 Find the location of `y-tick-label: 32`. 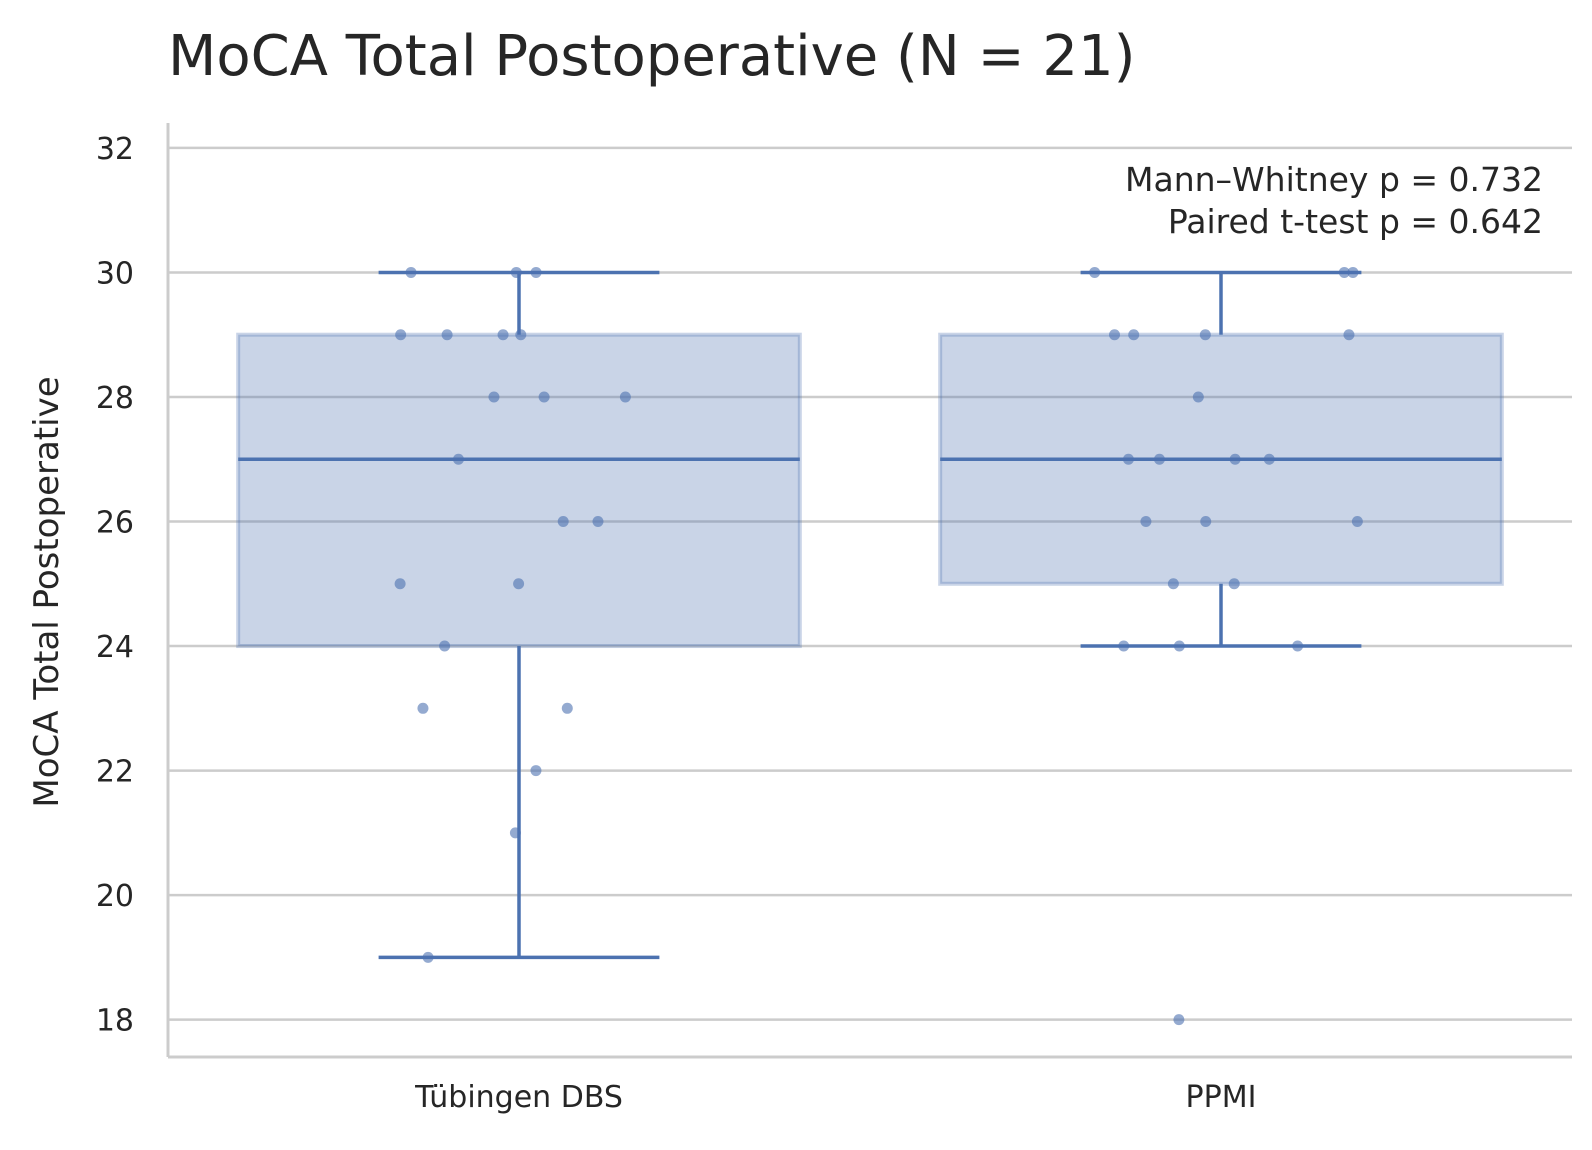

y-tick-label: 32 is located at coordinates (115, 149).